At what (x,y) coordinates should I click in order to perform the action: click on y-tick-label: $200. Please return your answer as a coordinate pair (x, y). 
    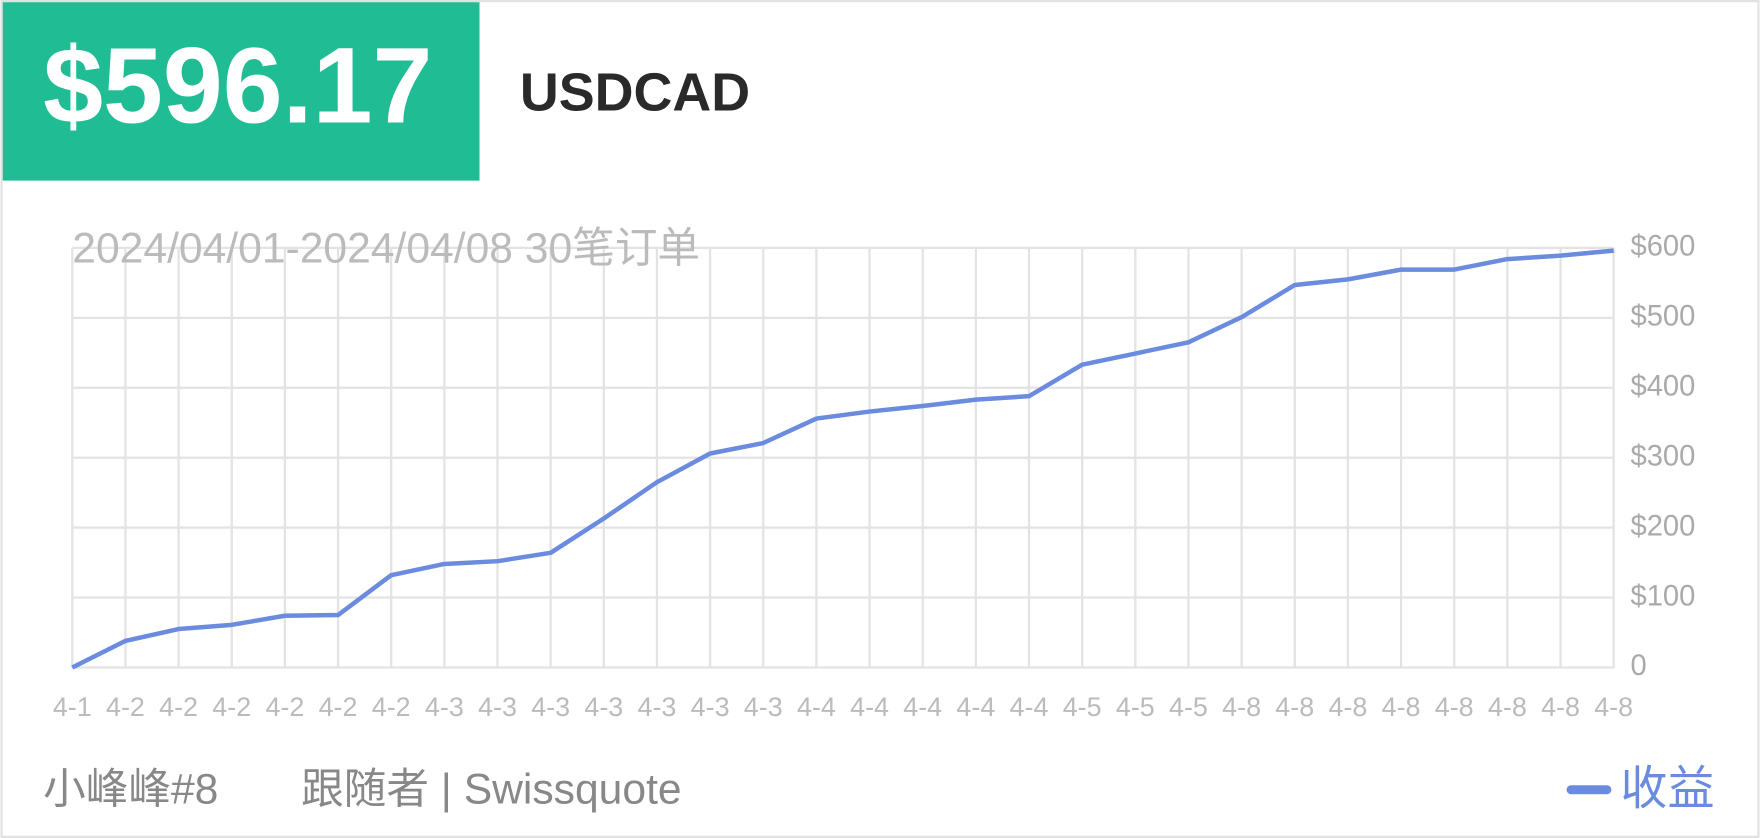
    Looking at the image, I should click on (1662, 526).